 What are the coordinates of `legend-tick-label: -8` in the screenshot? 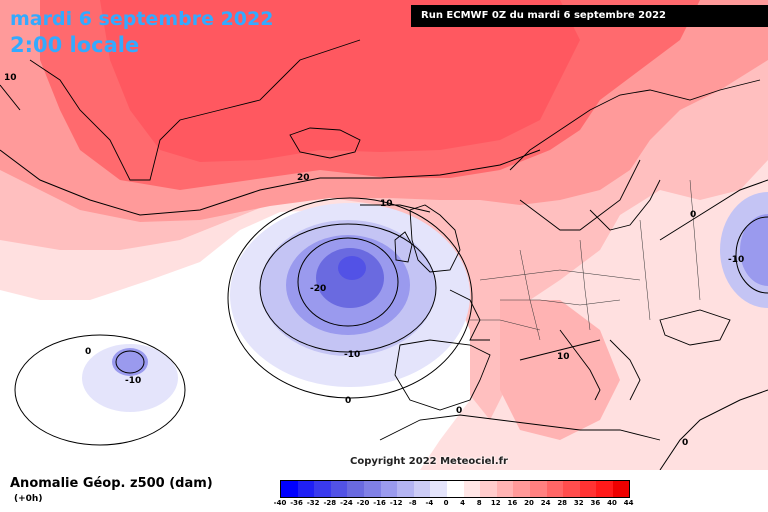 It's located at (412, 503).